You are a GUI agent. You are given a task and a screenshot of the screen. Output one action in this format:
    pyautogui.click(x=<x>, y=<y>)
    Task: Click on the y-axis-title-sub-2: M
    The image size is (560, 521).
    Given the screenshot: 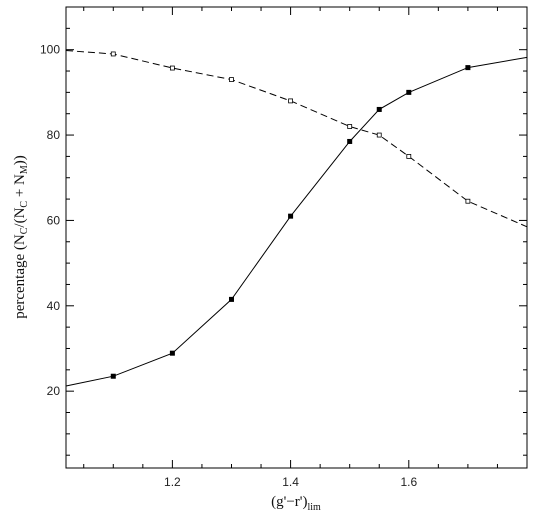 What is the action you would take?
    pyautogui.click(x=24, y=169)
    